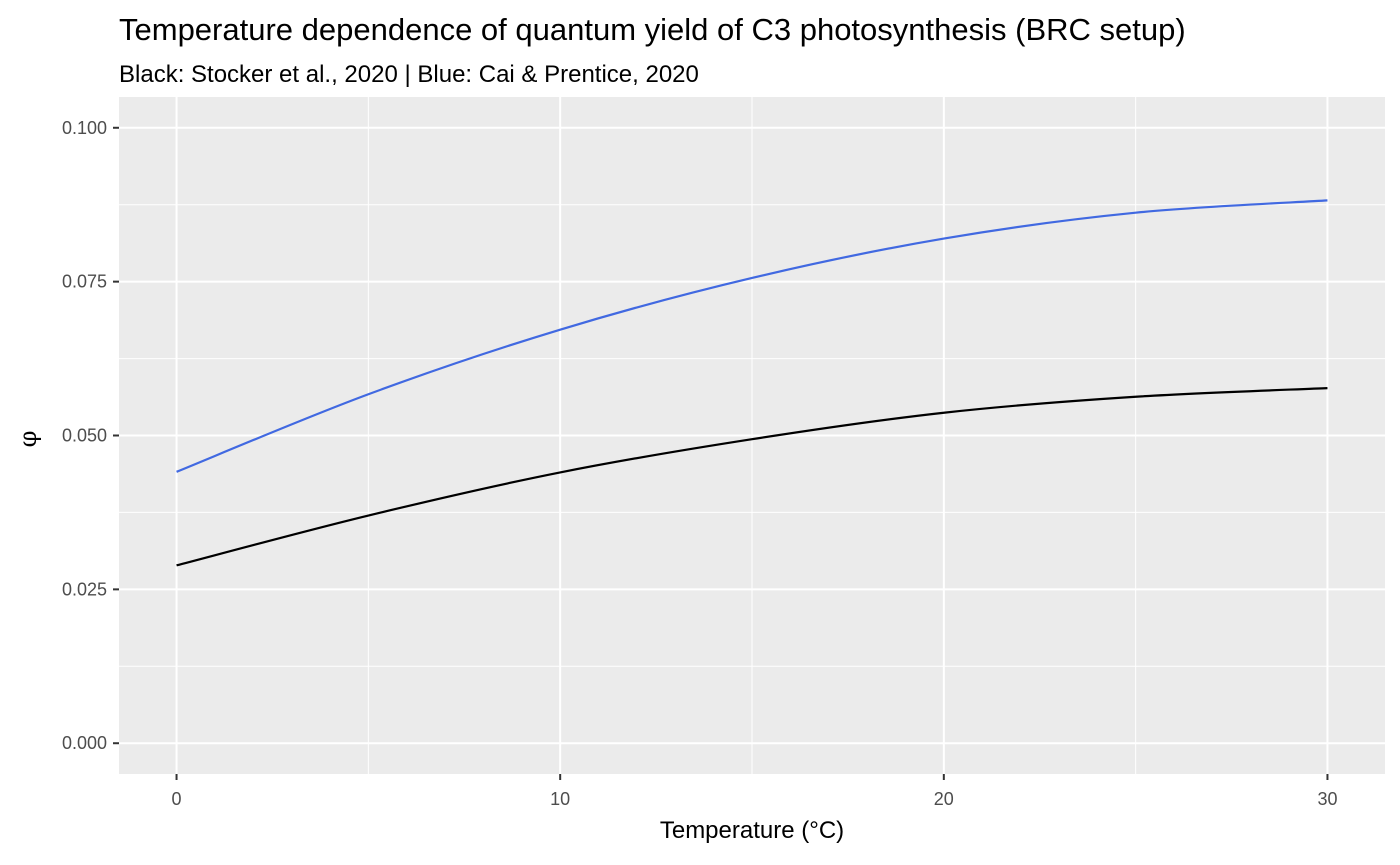  What do you see at coordinates (84, 589) in the screenshot?
I see `y-tick-label: 0.025` at bounding box center [84, 589].